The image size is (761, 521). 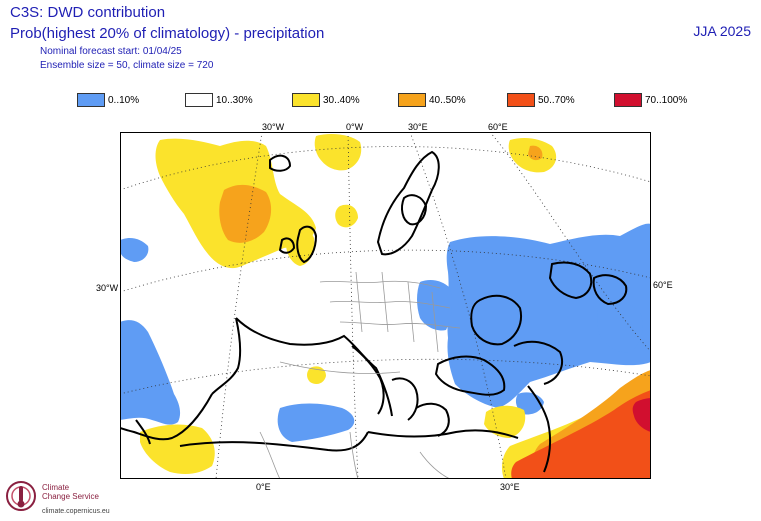 I want to click on legend-item: 10..30%, so click(x=219, y=100).